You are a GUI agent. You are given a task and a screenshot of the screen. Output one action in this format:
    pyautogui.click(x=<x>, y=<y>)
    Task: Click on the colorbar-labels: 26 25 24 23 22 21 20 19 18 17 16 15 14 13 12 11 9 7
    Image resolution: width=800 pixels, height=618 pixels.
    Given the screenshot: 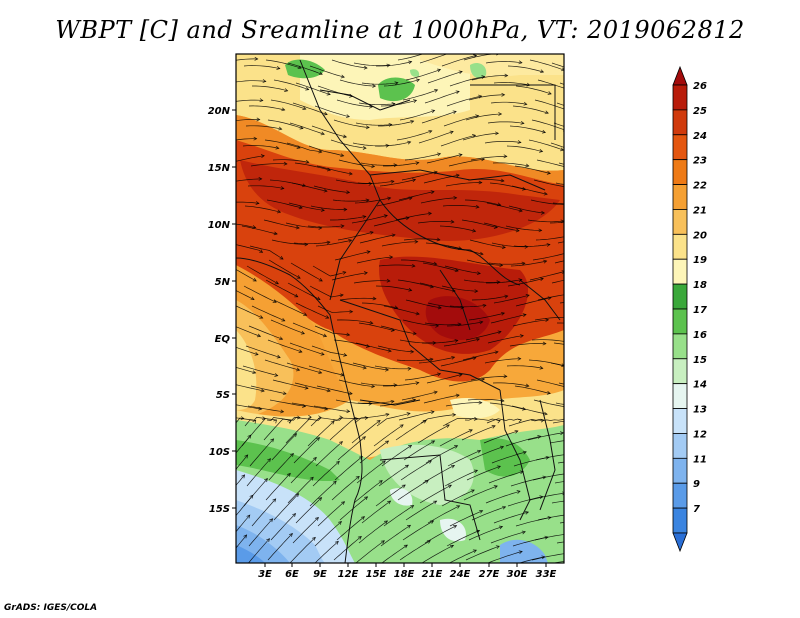 What is the action you would take?
    pyautogui.click(x=700, y=298)
    